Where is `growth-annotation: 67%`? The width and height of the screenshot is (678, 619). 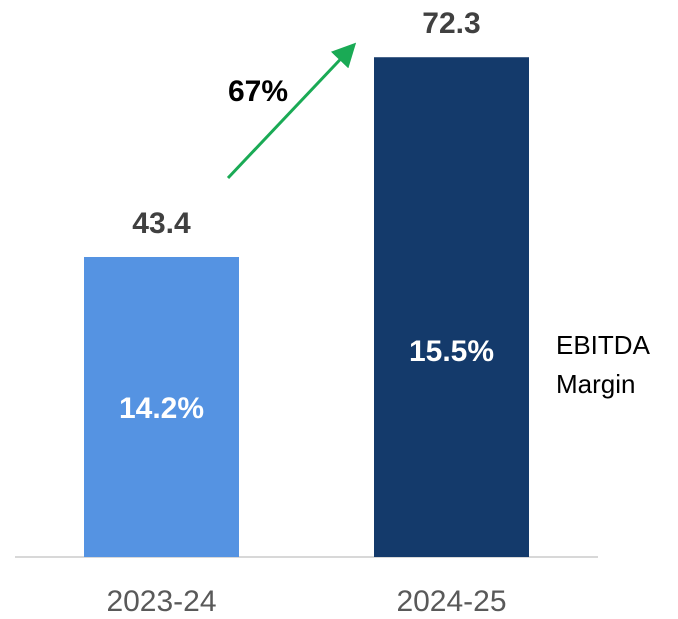
growth-annotation: 67% is located at coordinates (258, 91).